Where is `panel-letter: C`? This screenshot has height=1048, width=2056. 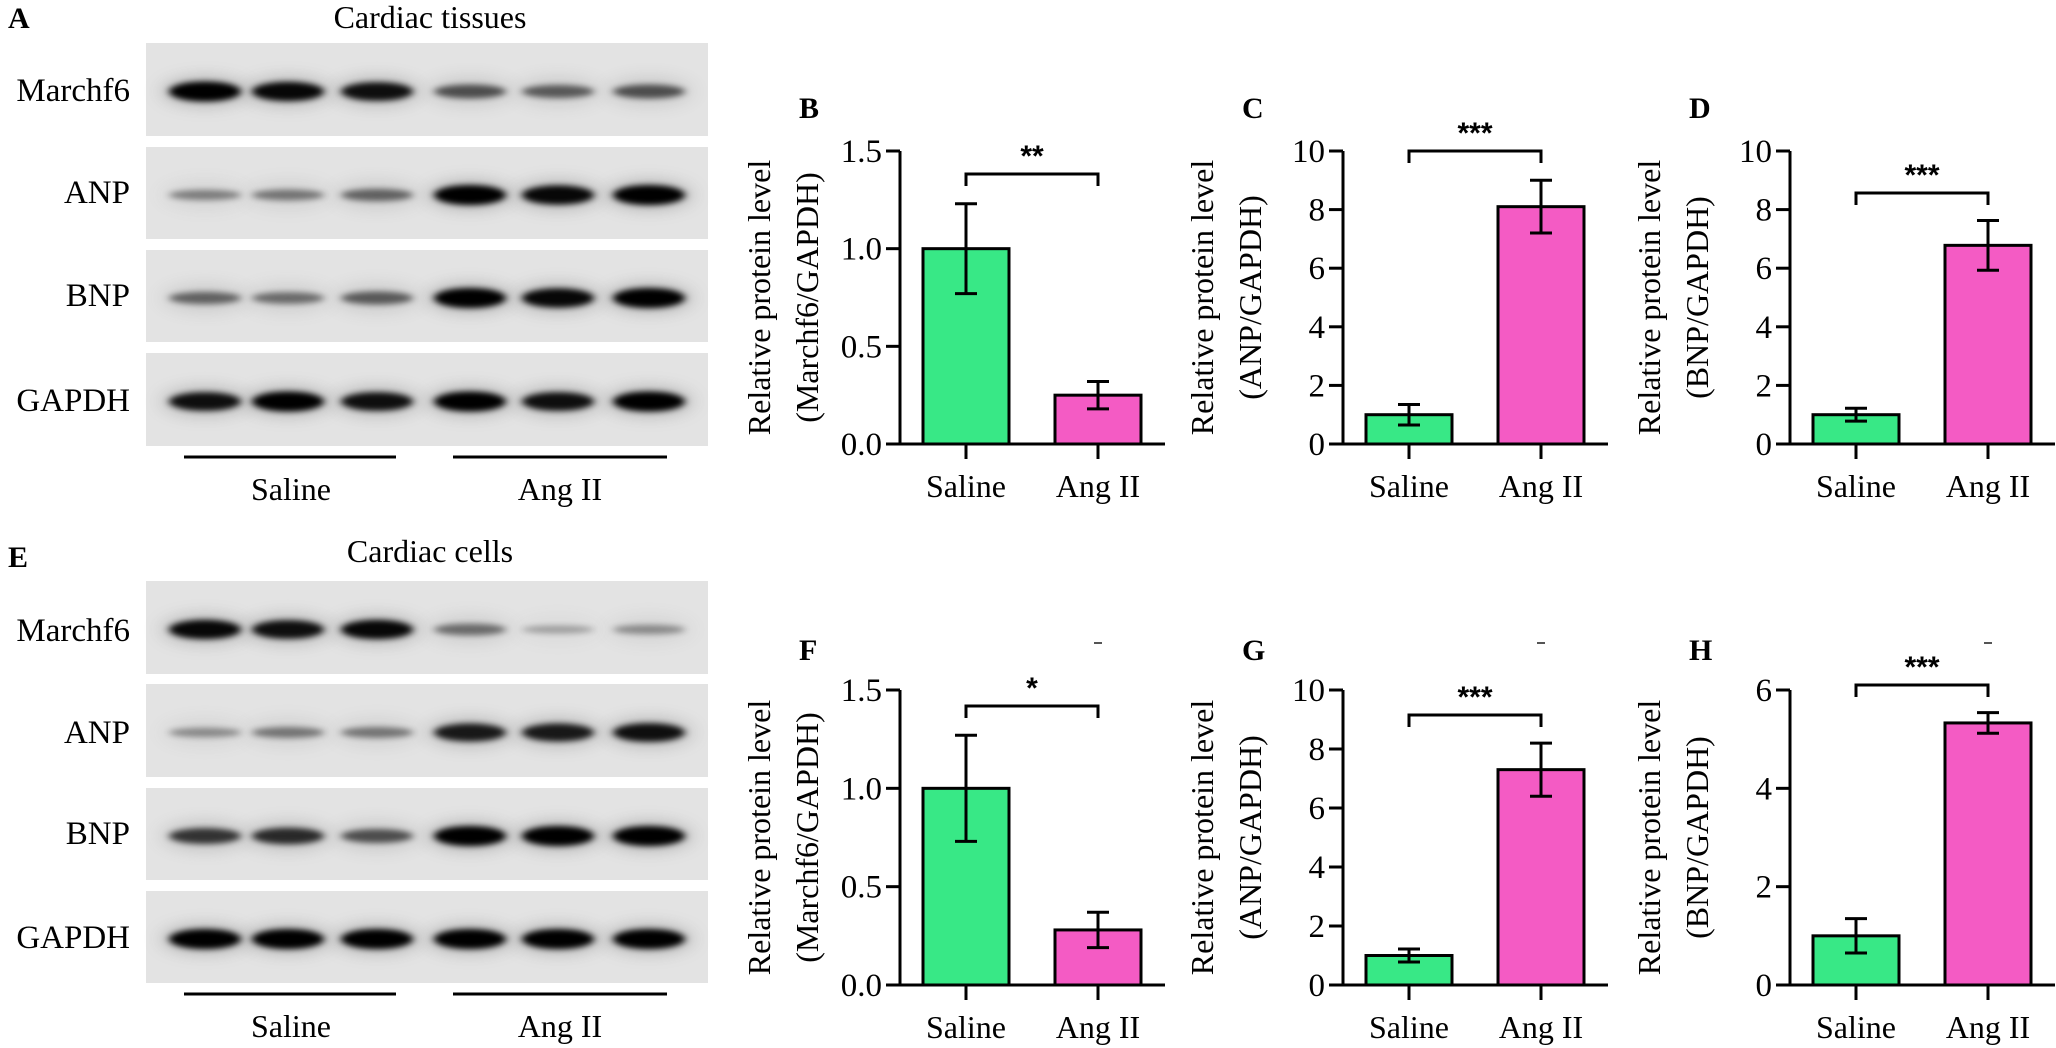
panel-letter: C is located at coordinates (1253, 108).